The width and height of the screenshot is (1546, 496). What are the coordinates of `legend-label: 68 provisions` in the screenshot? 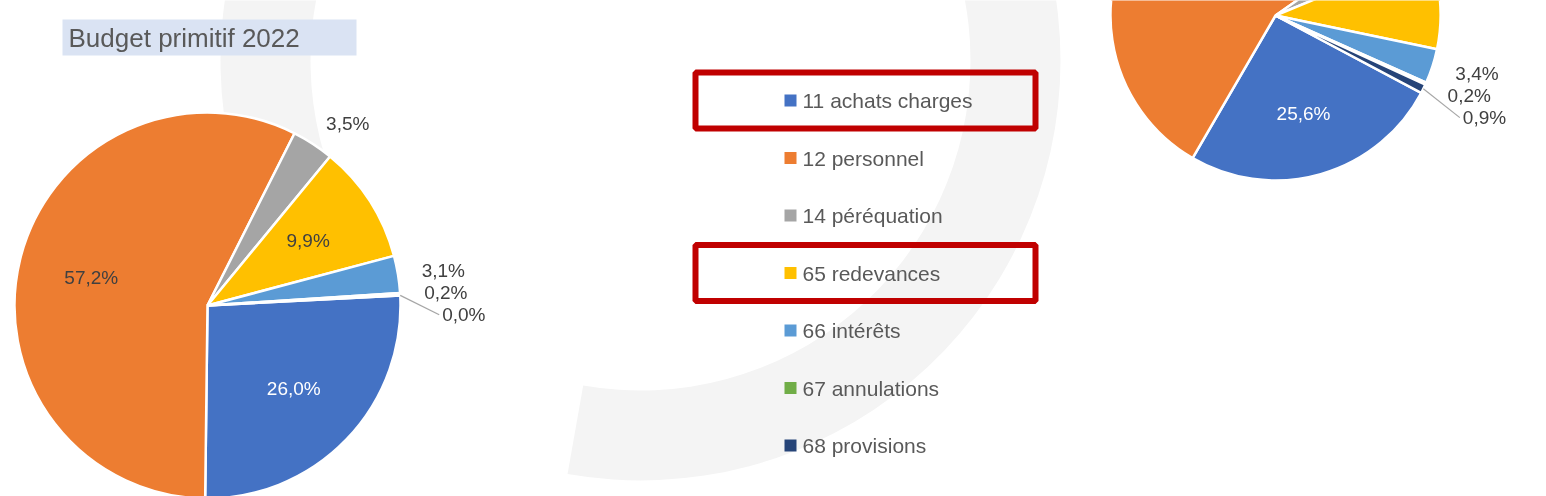 It's located at (864, 445).